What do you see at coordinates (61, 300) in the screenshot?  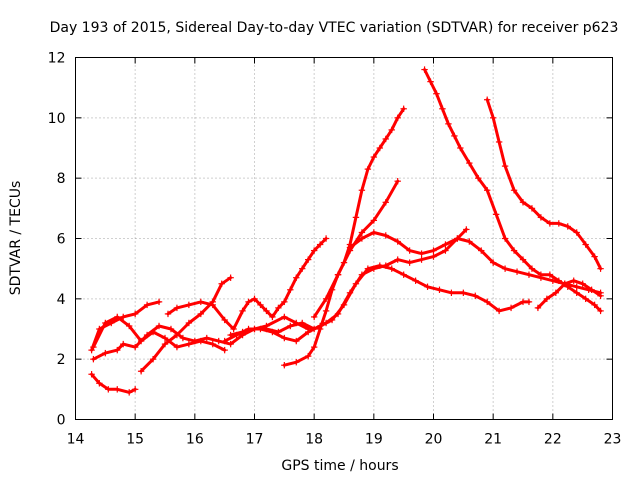 I see `y-tick-label: 4` at bounding box center [61, 300].